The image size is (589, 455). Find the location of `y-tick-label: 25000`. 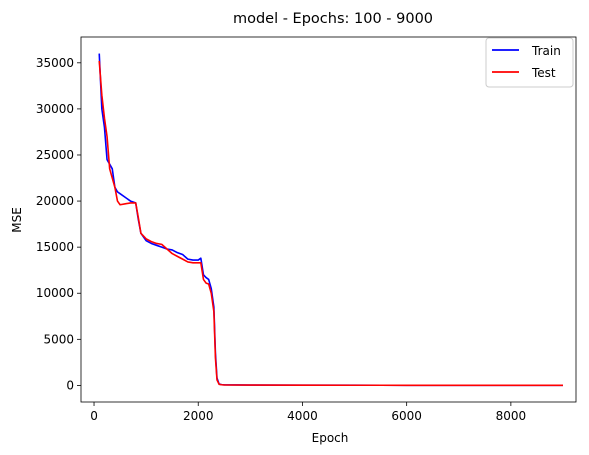

y-tick-label: 25000 is located at coordinates (55, 155).